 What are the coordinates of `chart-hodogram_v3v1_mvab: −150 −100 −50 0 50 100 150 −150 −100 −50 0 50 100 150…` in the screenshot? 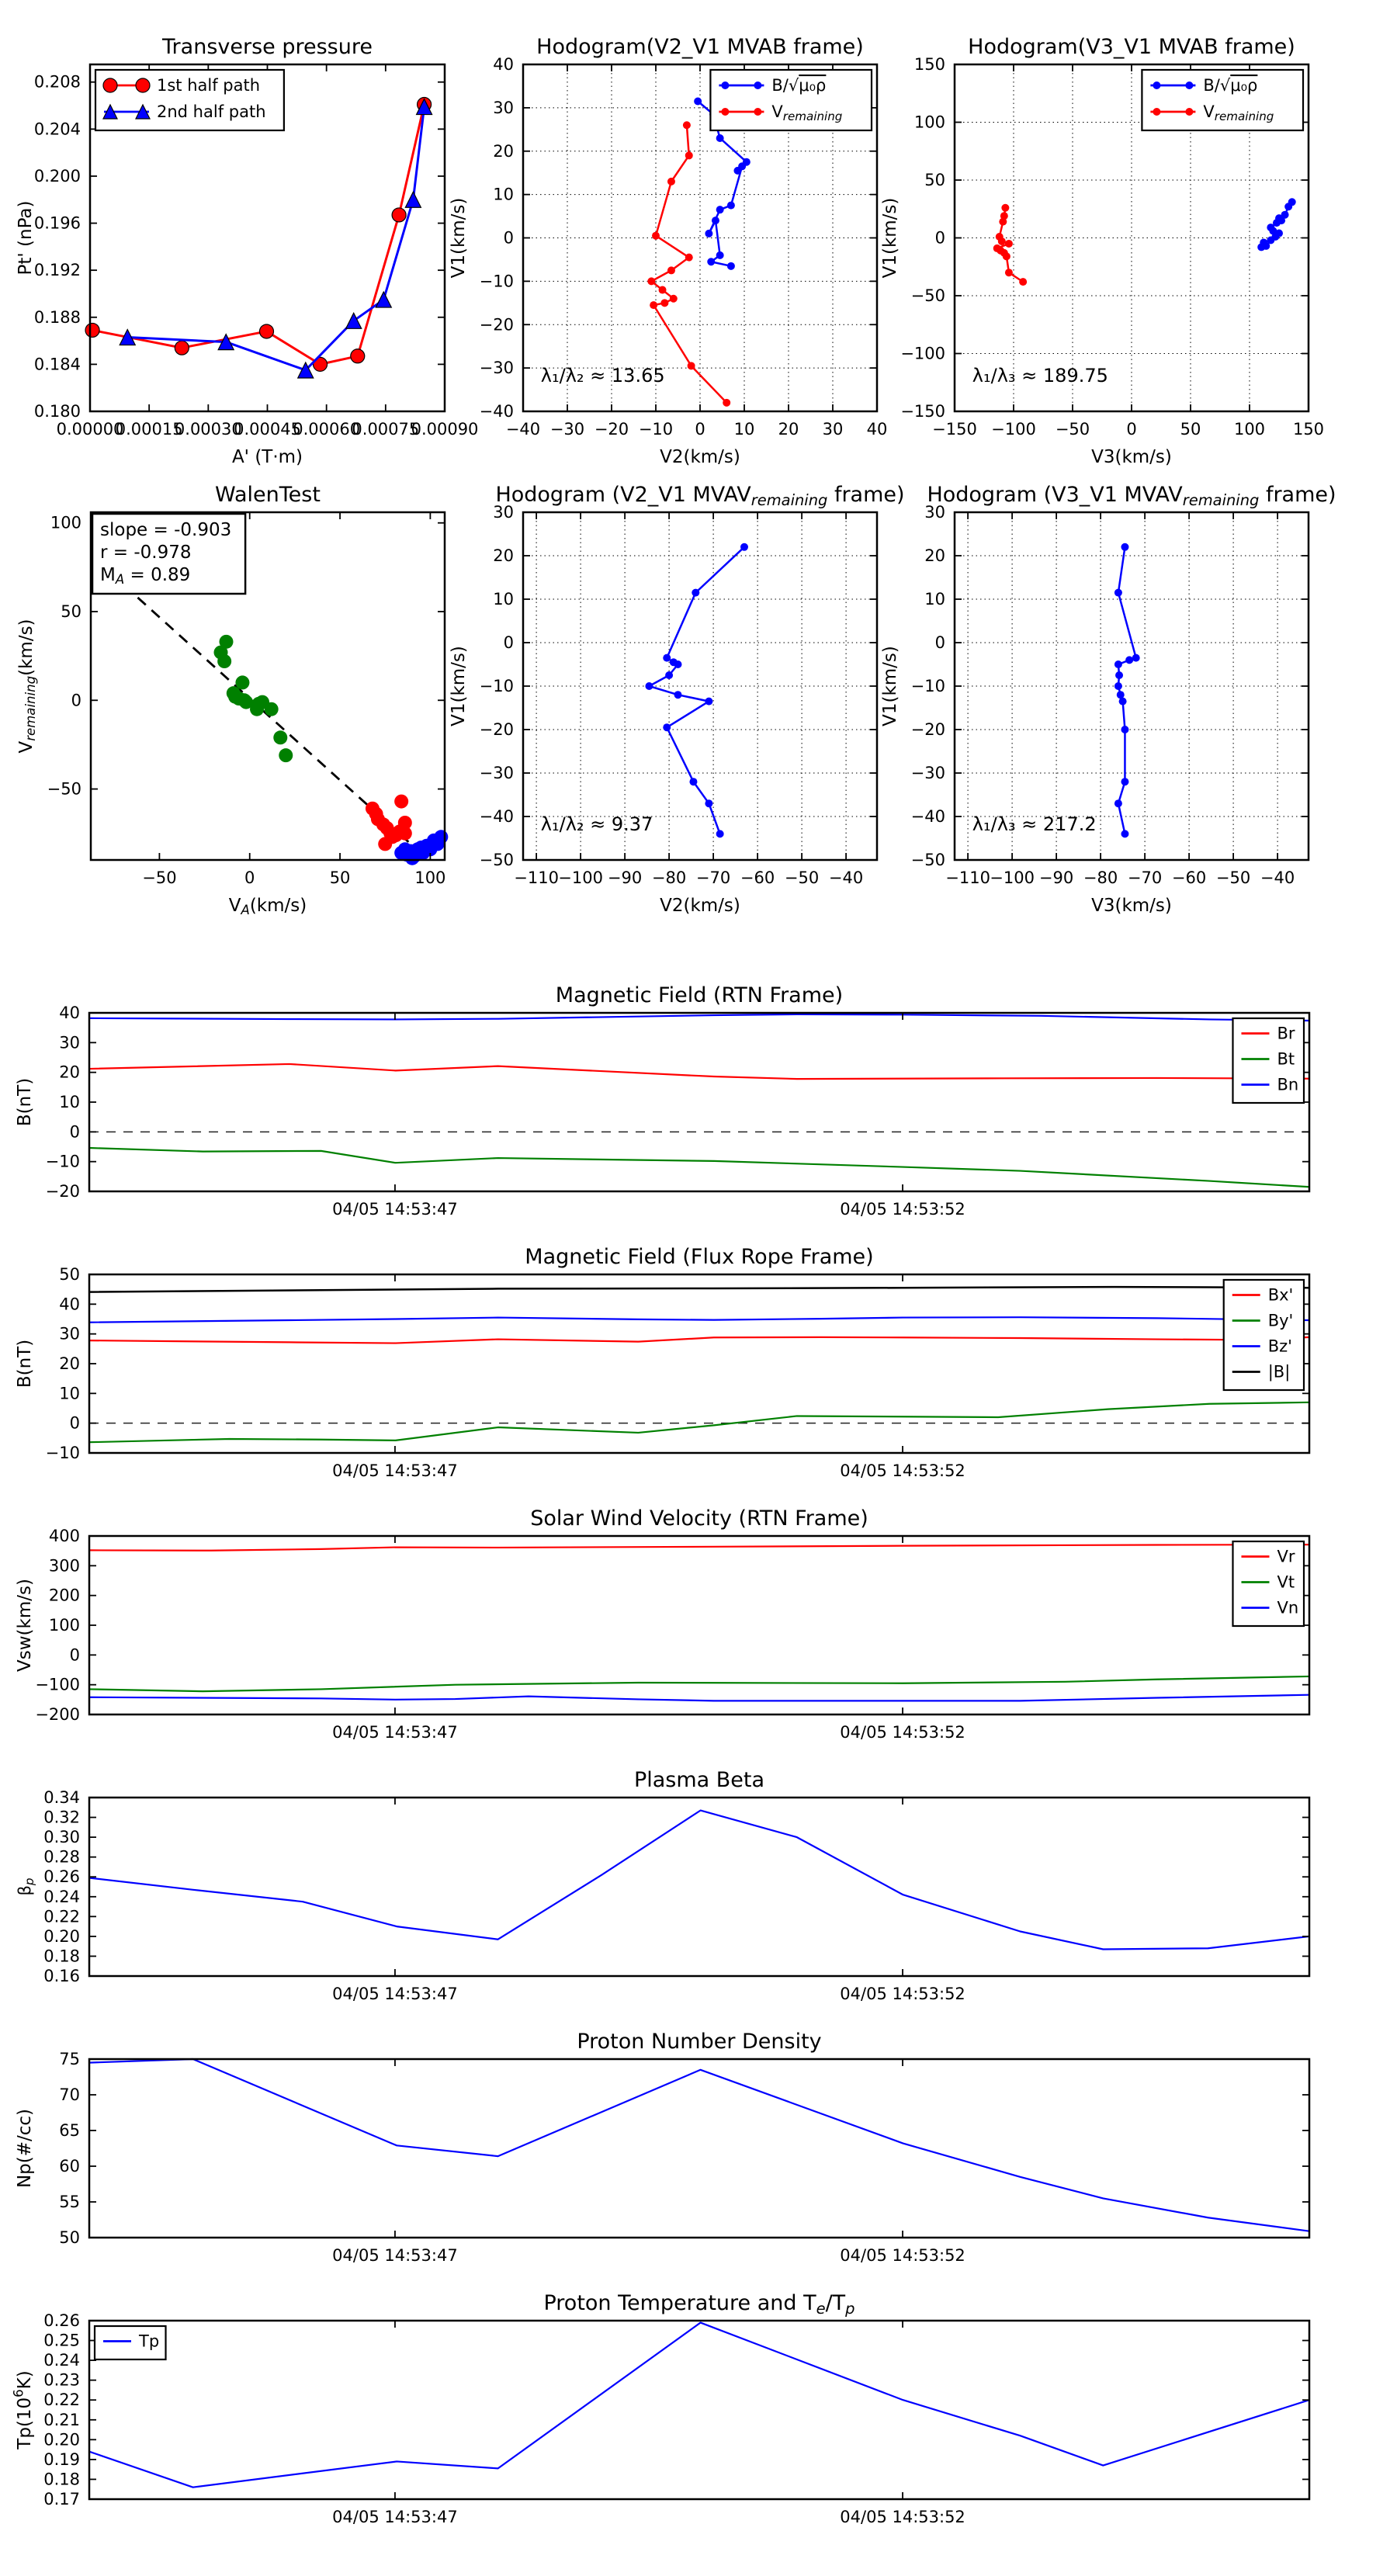 It's located at (1102, 251).